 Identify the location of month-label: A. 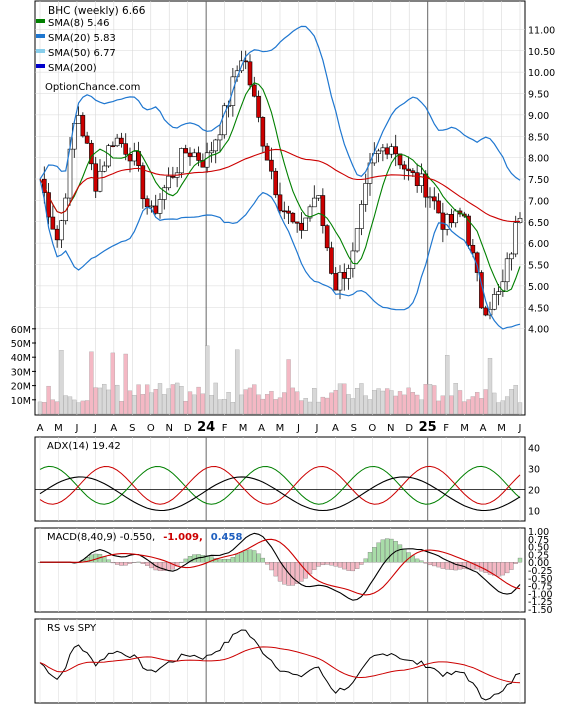
(113, 428).